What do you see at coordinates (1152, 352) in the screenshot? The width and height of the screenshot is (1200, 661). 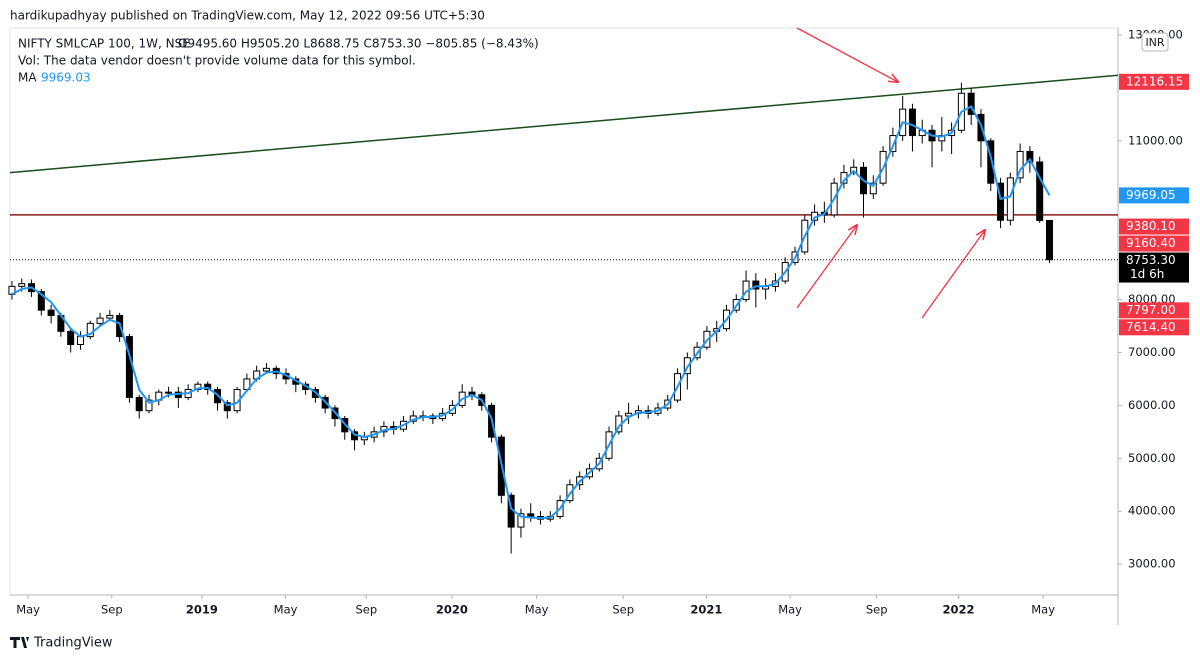 I see `y-tick-label: 7000.00` at bounding box center [1152, 352].